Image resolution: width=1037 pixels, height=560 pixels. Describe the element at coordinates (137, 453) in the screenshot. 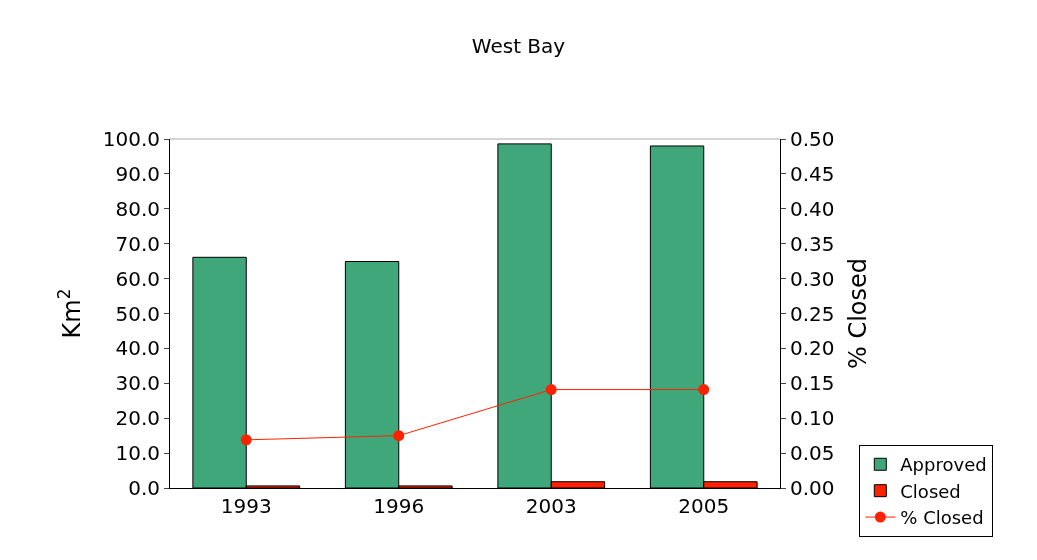

I see `y-tick-label: 10.0` at that location.